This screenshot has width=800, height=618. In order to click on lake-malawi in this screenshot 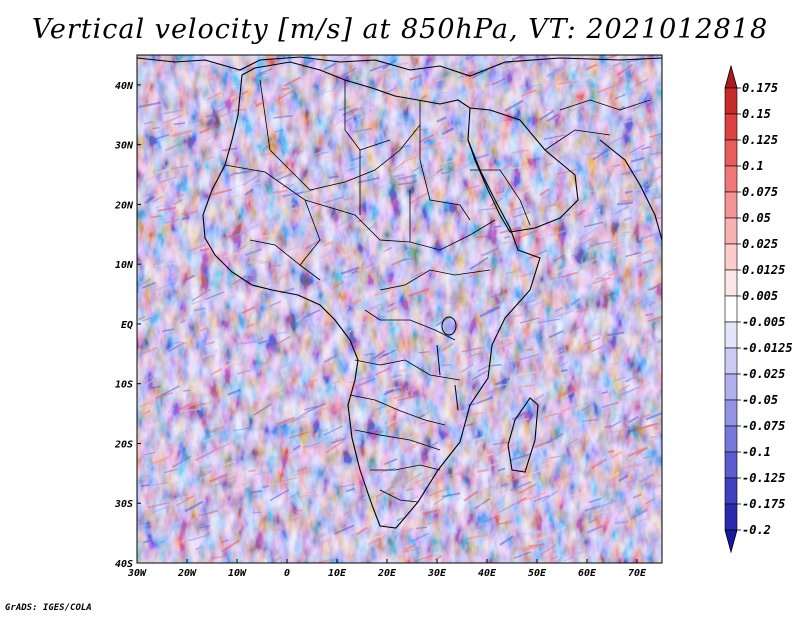, I will do `click(456, 397)`.